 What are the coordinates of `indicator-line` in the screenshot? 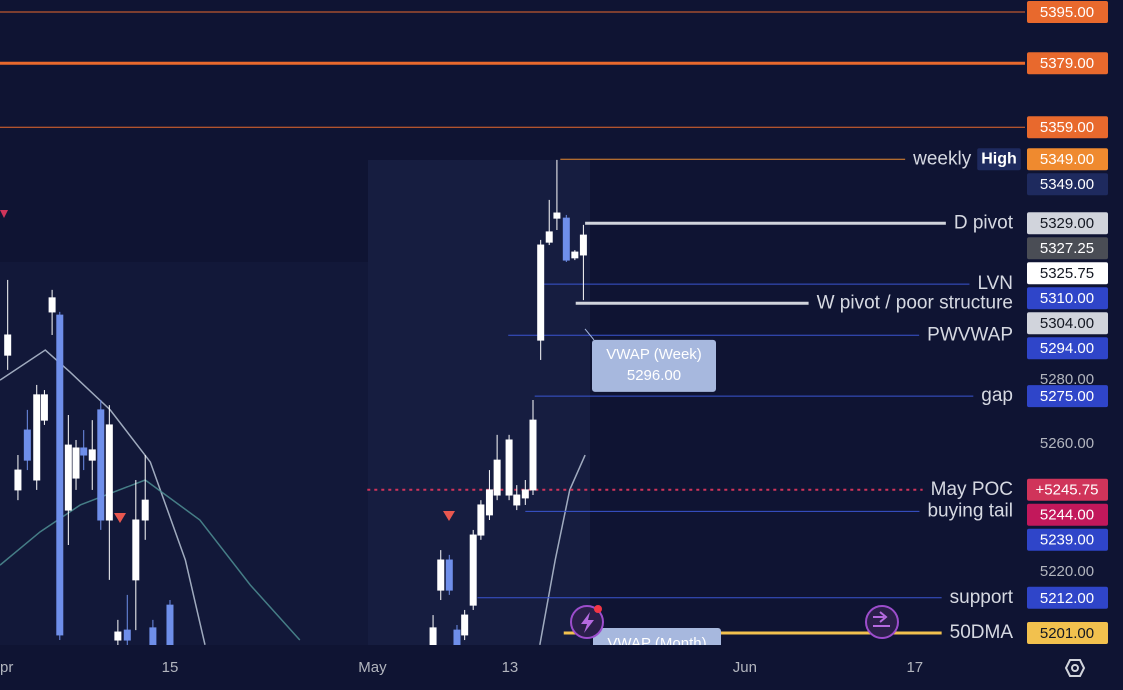 It's located at (103, 497).